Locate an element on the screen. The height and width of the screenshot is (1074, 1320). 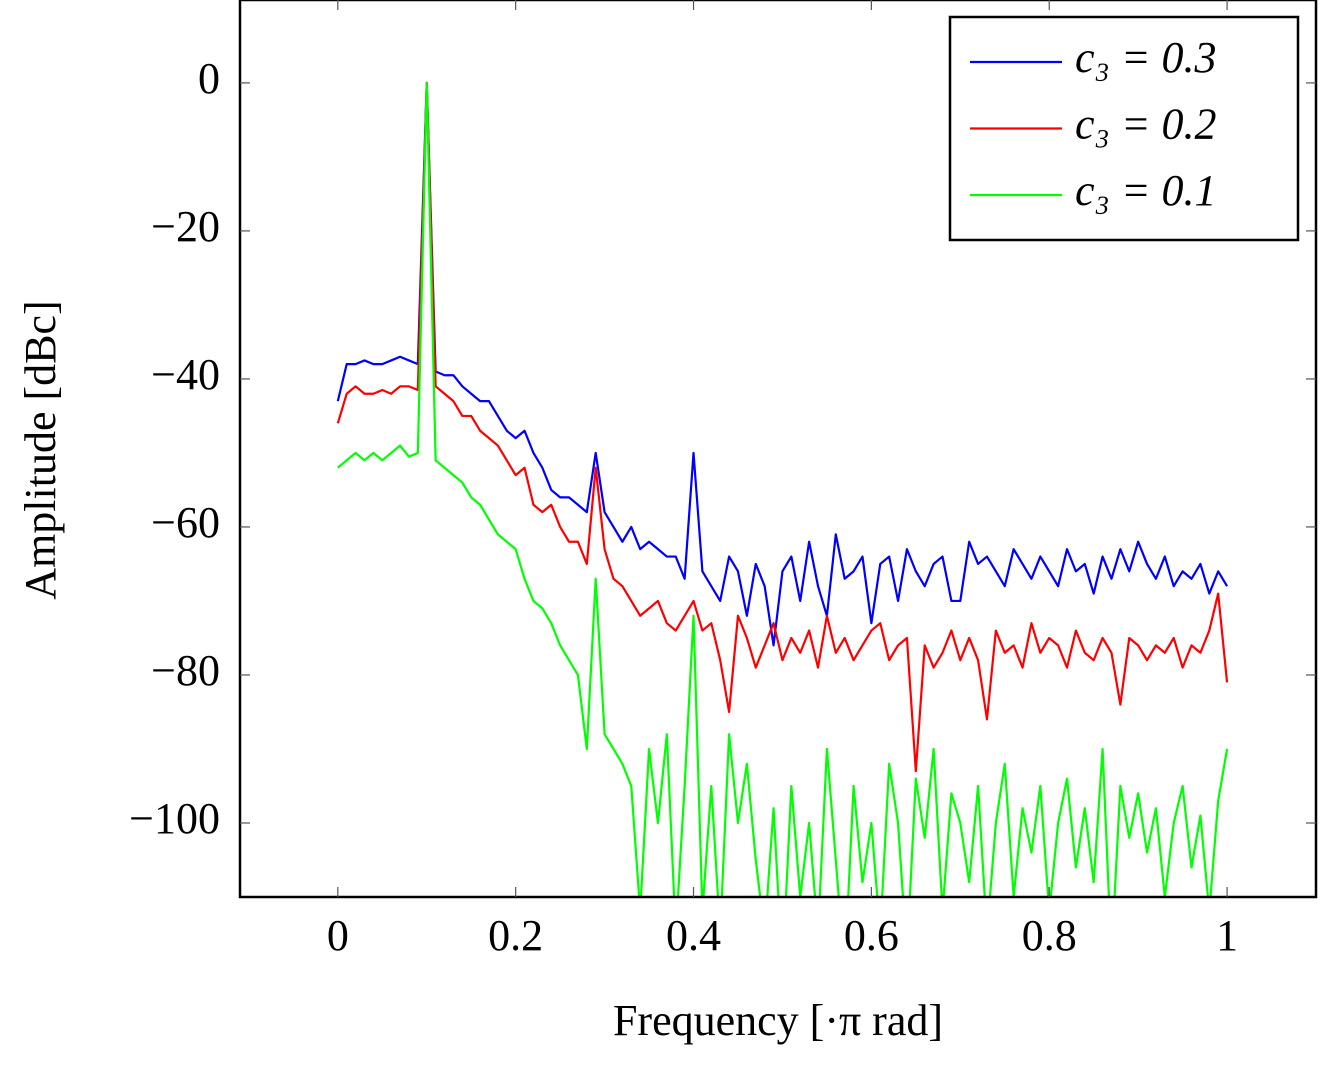
y-tick-label: 0 is located at coordinates (209, 78).